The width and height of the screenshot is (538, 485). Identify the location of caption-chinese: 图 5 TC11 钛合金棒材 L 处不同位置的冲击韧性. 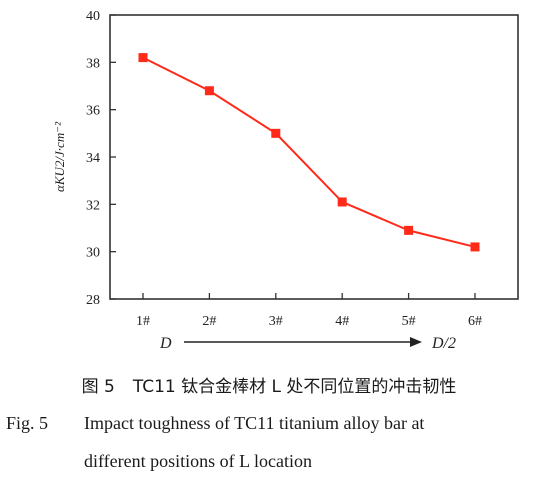
(269, 384).